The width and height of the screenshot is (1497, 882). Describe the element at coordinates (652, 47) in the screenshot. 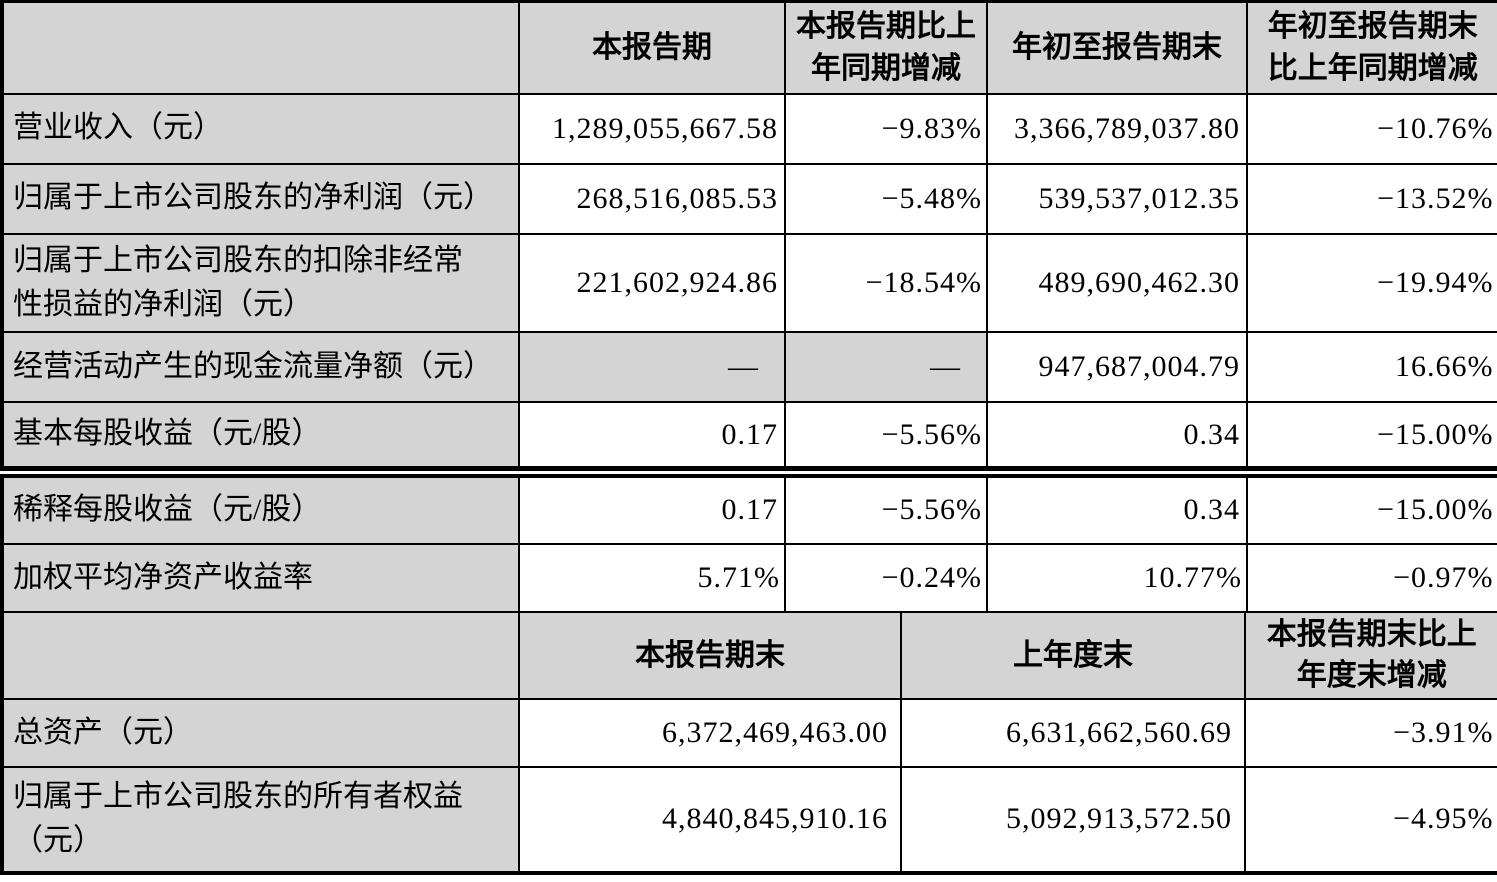

I see `header-current-period: 本报告期` at that location.